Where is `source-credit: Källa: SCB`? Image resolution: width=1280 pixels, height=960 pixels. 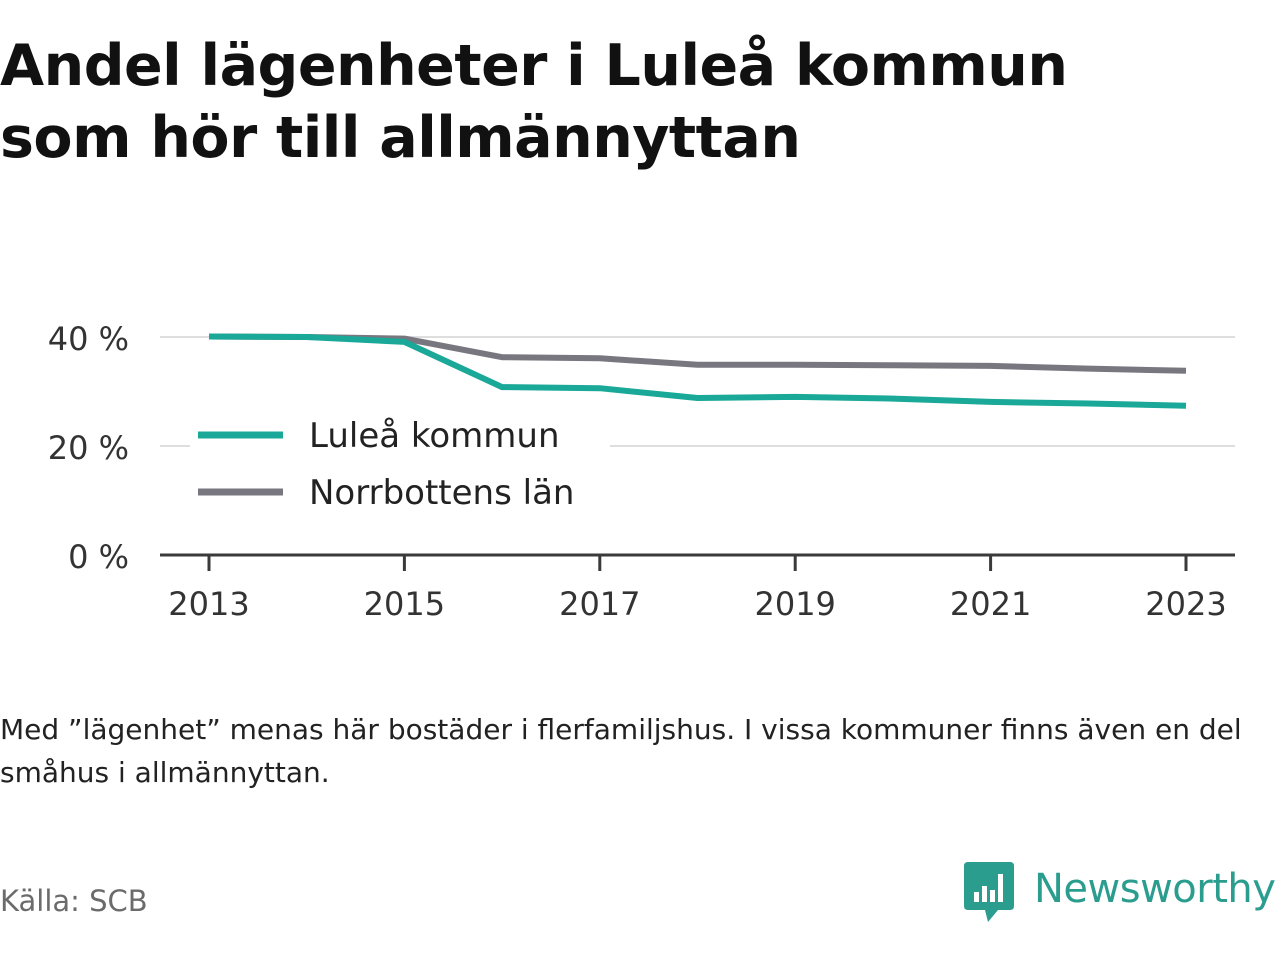
source-credit: Källa: SCB is located at coordinates (74, 901).